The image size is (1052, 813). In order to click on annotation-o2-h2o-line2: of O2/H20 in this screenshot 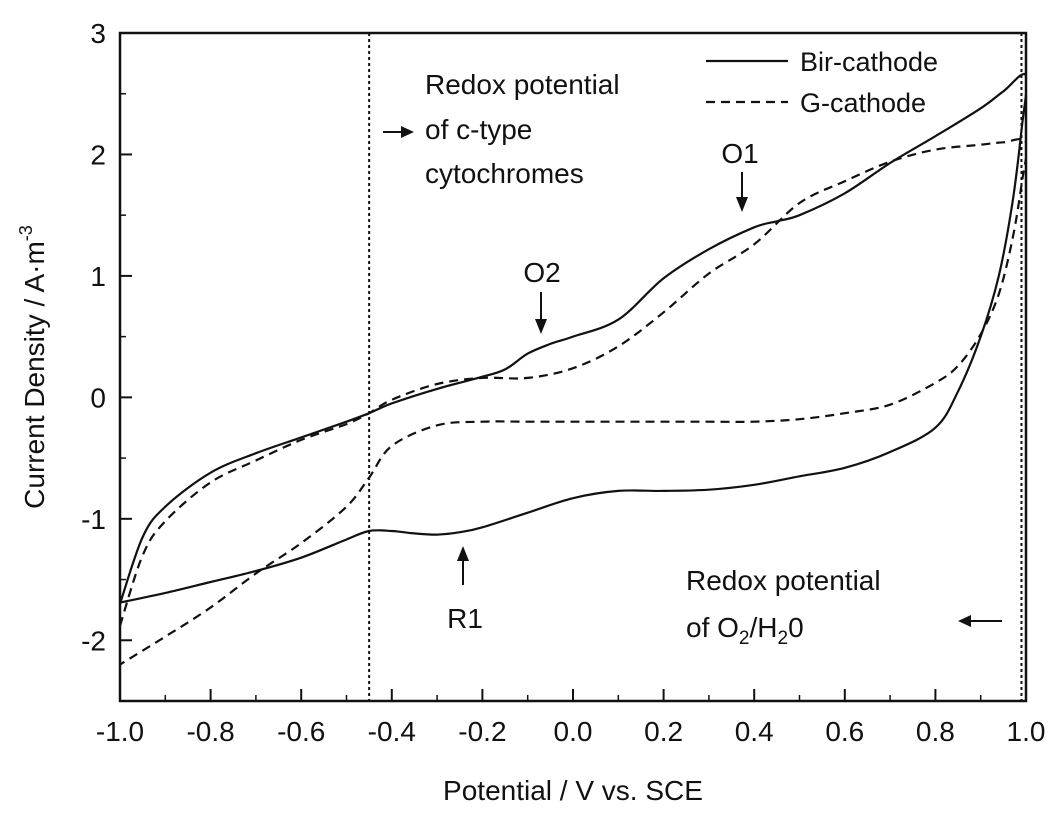, I will do `click(745, 630)`.